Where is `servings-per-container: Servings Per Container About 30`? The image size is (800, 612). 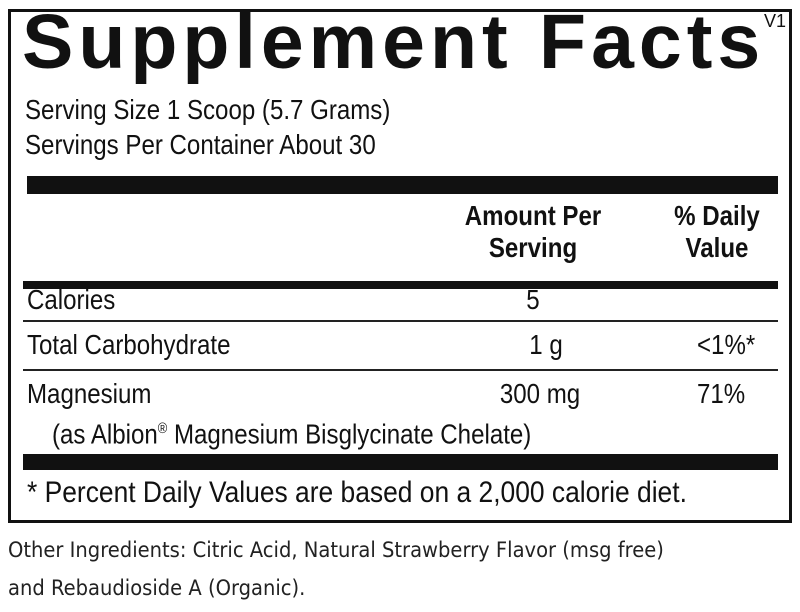
servings-per-container: Servings Per Container About 30 is located at coordinates (200, 144).